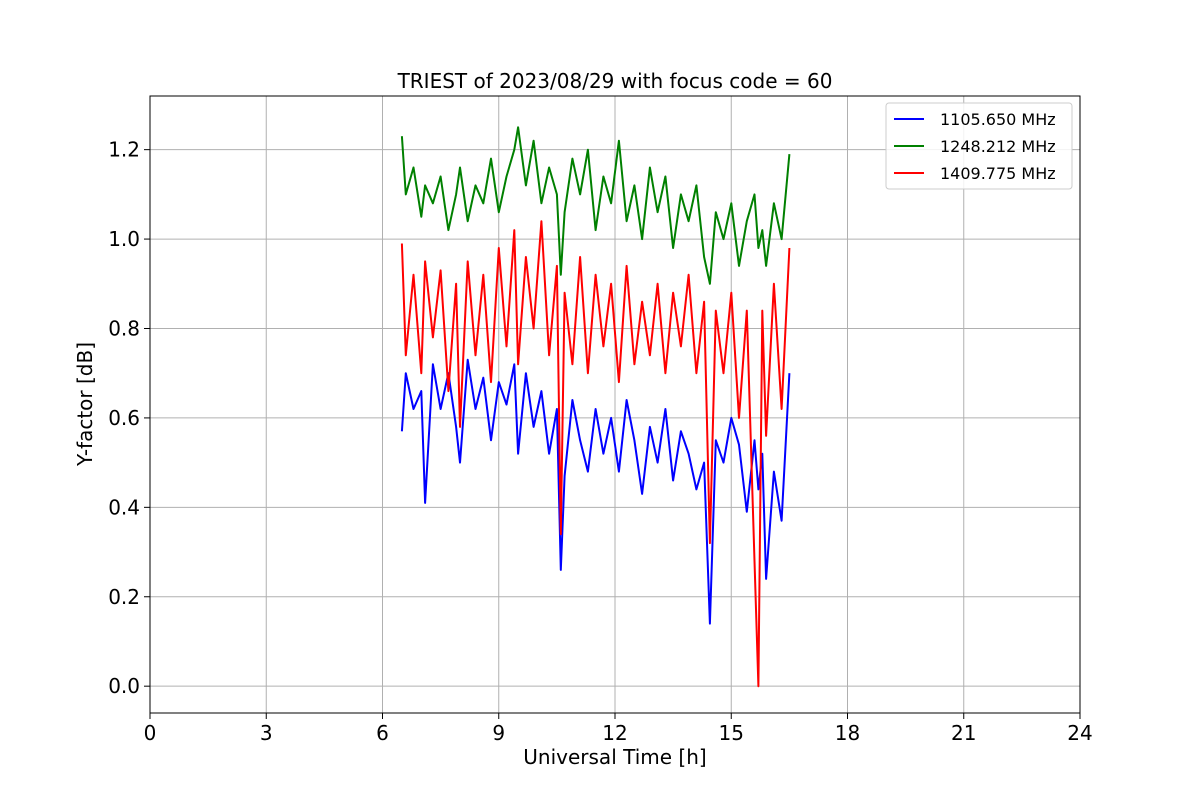 Image resolution: width=1200 pixels, height=800 pixels. I want to click on legend-label: 1105.650 MHz, so click(998, 119).